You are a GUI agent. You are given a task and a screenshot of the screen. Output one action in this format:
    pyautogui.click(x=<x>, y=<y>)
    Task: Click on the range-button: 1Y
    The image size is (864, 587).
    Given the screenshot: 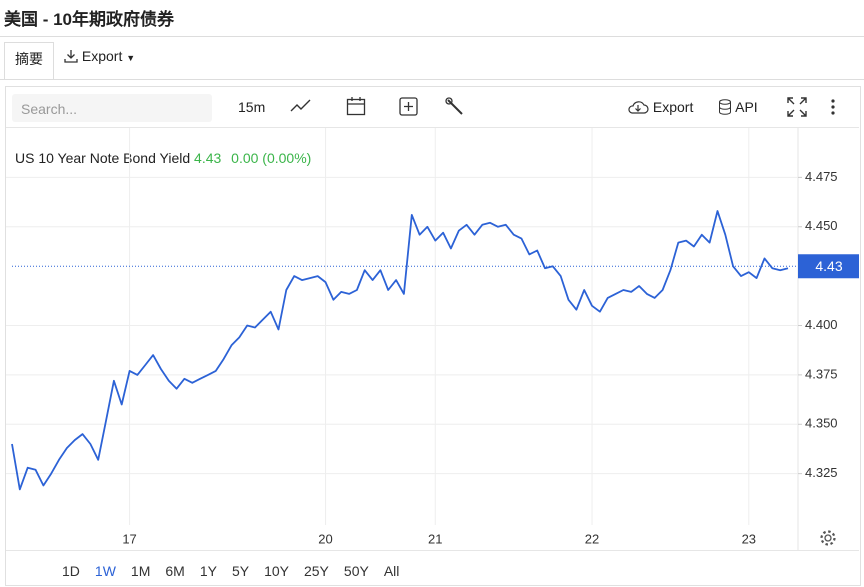 What is the action you would take?
    pyautogui.click(x=208, y=571)
    